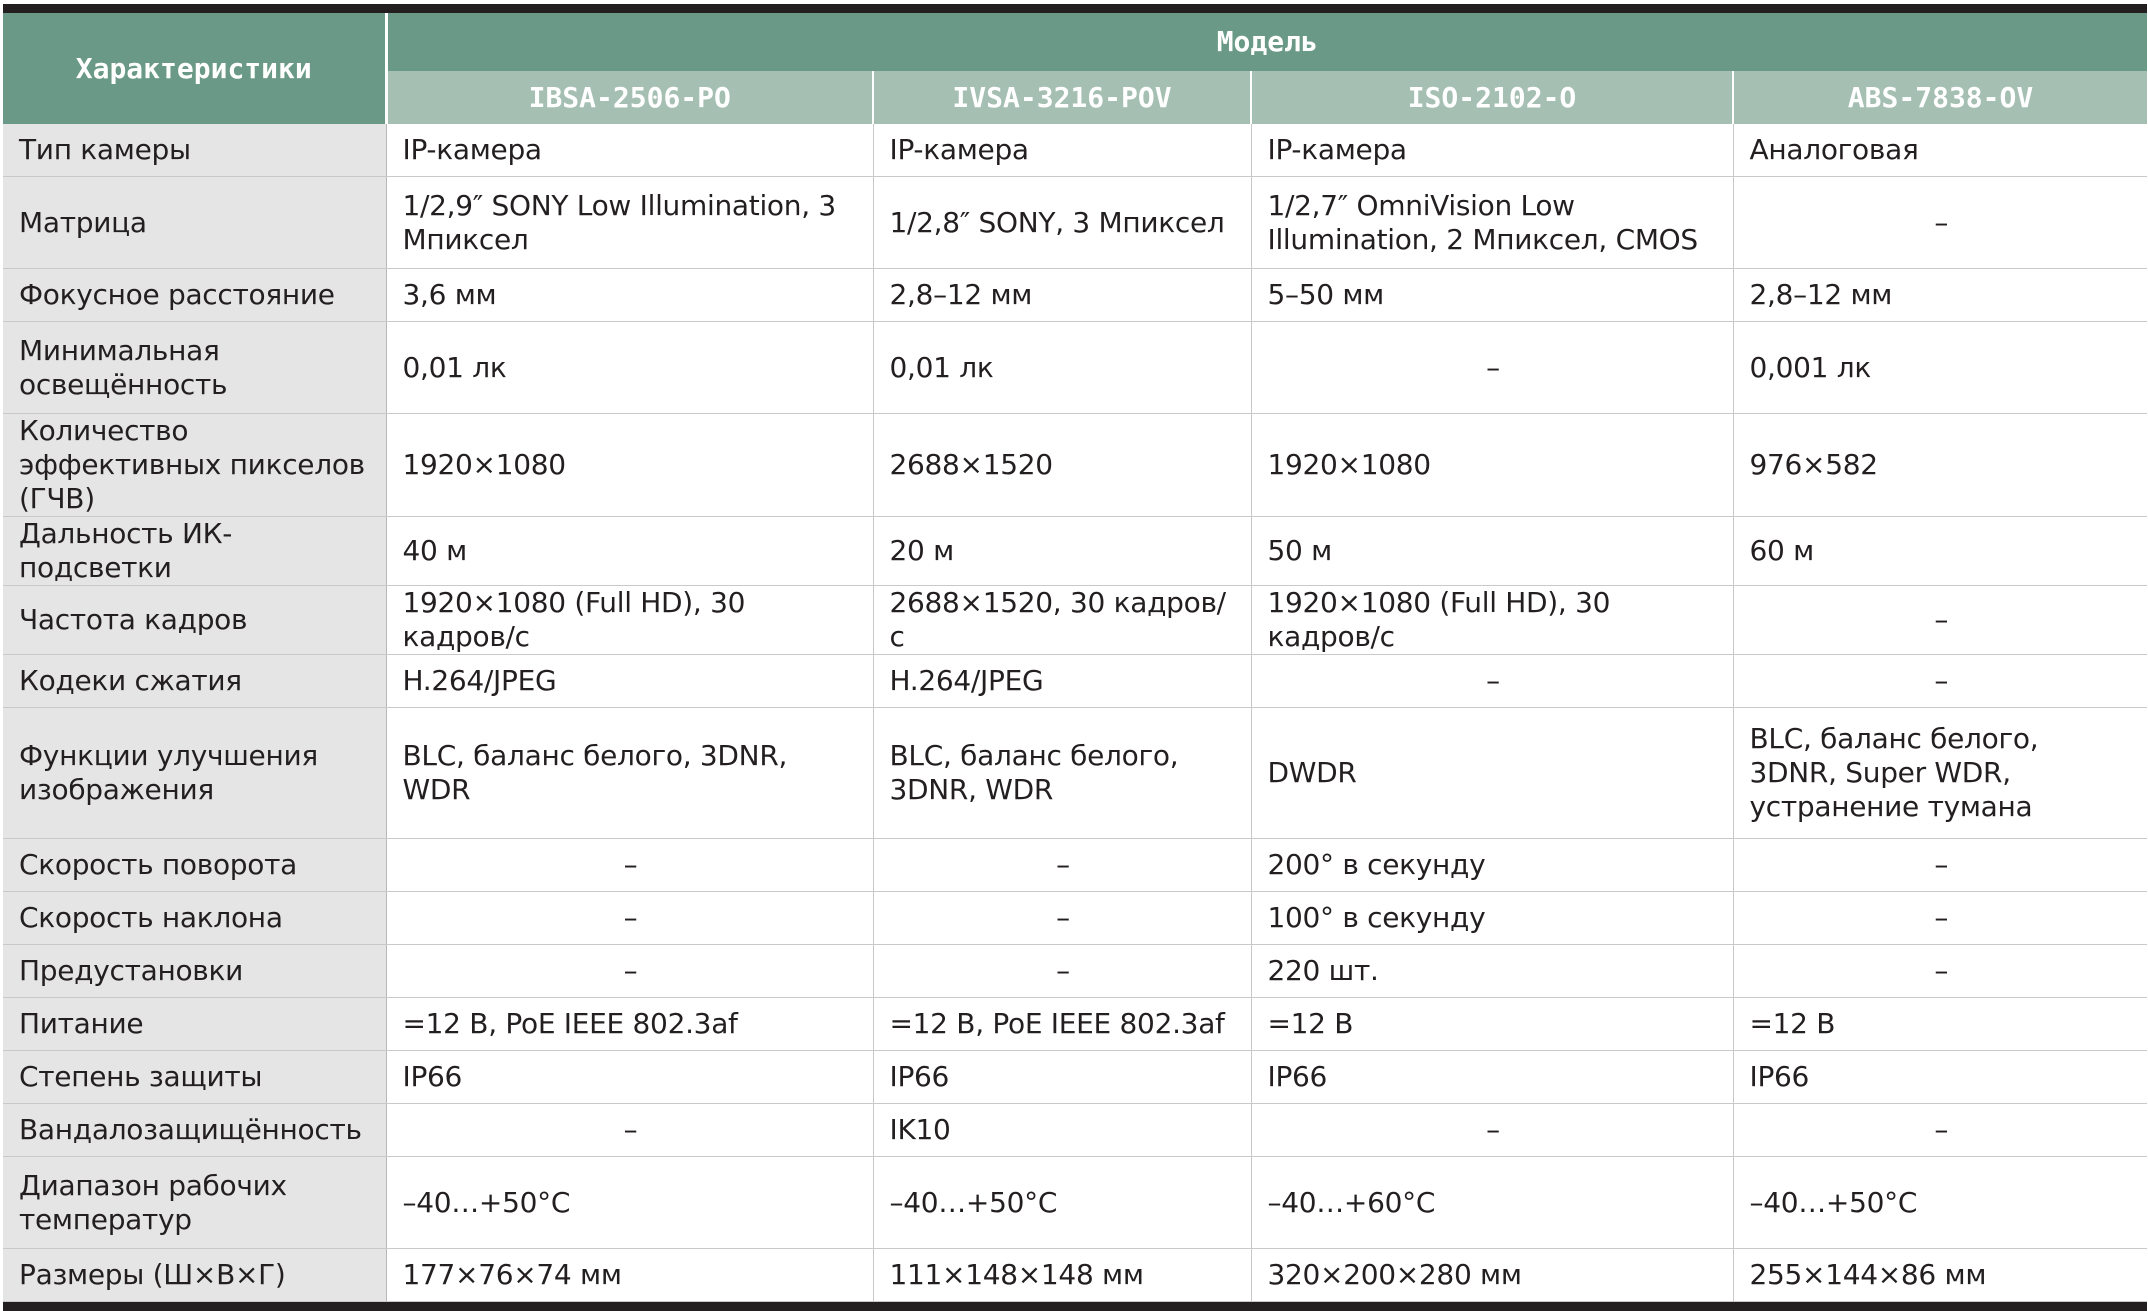 Image resolution: width=2148 pixels, height=1311 pixels. I want to click on row-label: Матрица, so click(195, 222).